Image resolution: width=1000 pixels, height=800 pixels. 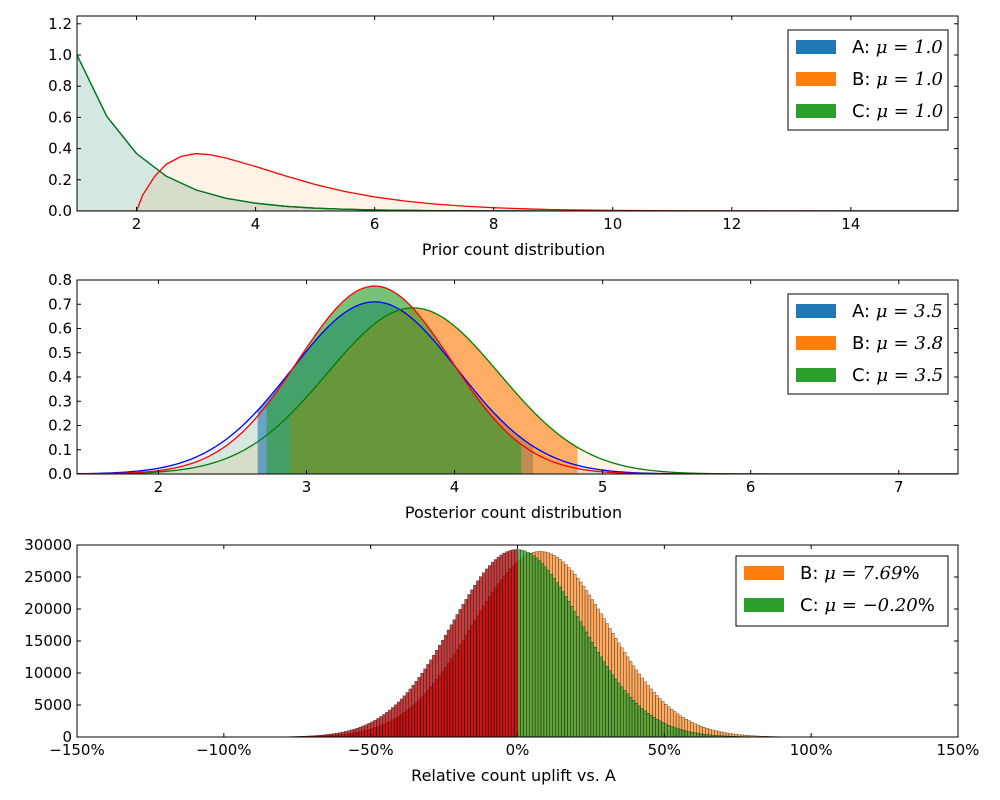 I want to click on y-tick-label: 0.2, so click(x=60, y=426).